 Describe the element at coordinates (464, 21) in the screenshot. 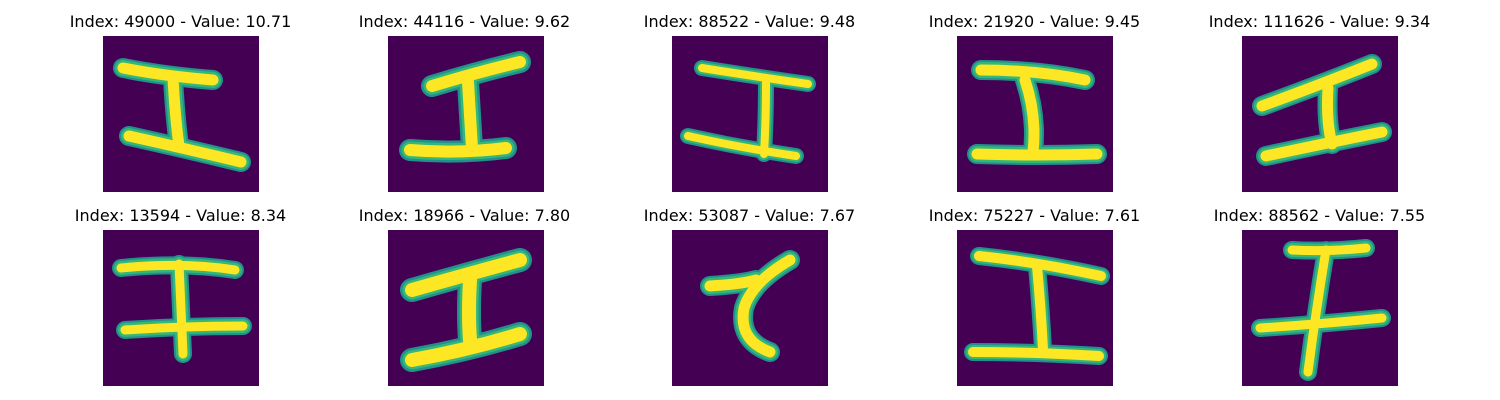

I see `panel-title: Index: 44116 - Value: 9.62` at that location.